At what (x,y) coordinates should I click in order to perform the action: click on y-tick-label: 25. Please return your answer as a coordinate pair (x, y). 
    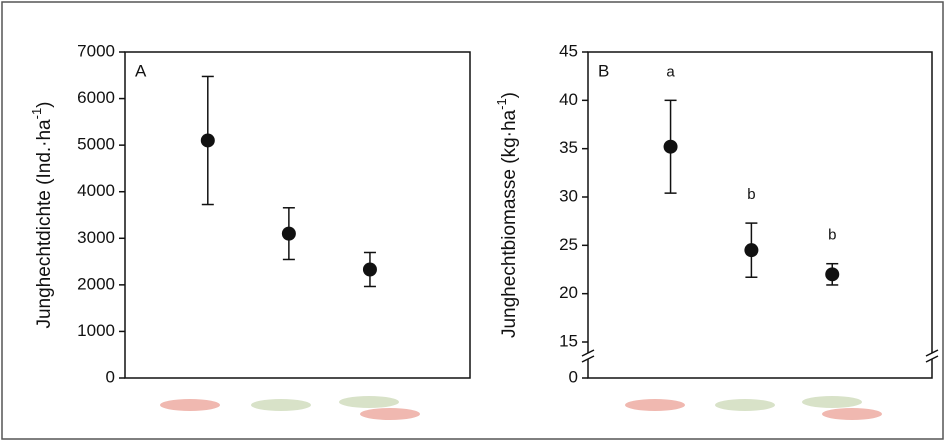
    Looking at the image, I should click on (568, 244).